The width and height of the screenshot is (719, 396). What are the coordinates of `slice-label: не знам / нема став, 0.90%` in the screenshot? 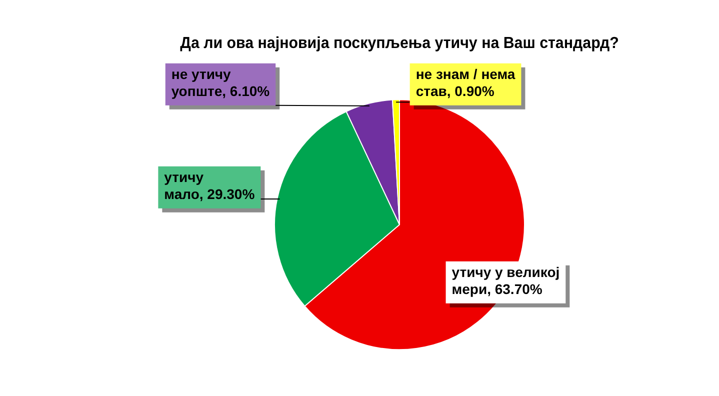 It's located at (466, 83).